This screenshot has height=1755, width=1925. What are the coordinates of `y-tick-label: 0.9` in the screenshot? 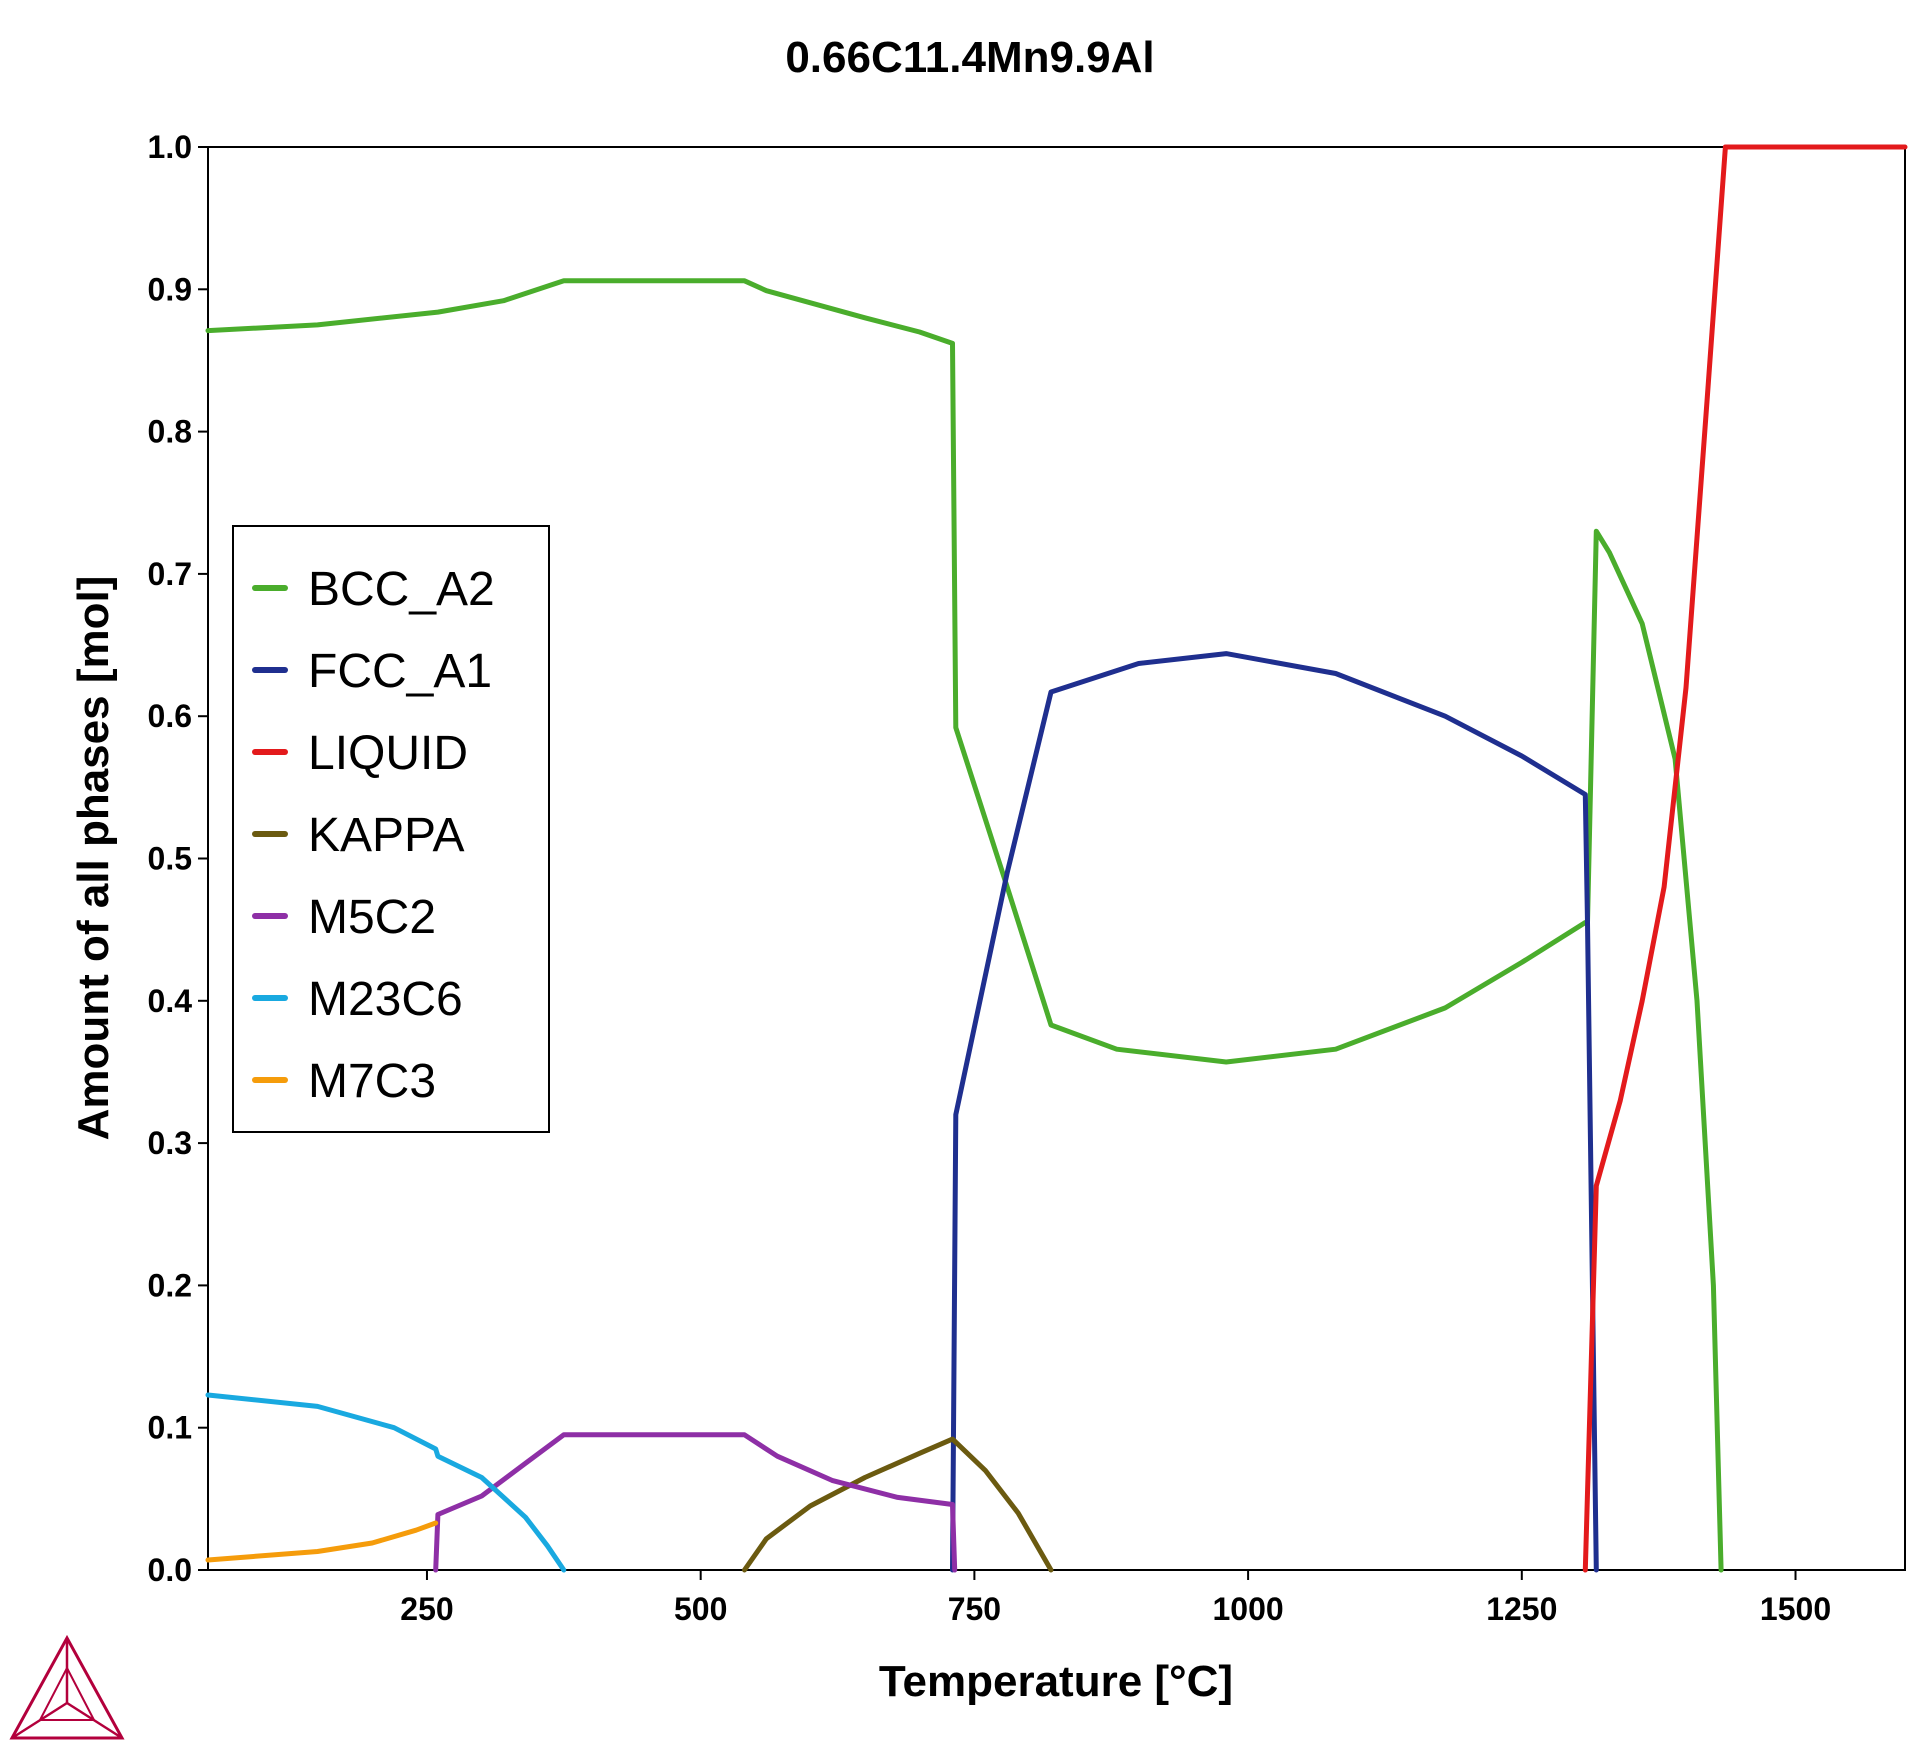 It's located at (170, 289).